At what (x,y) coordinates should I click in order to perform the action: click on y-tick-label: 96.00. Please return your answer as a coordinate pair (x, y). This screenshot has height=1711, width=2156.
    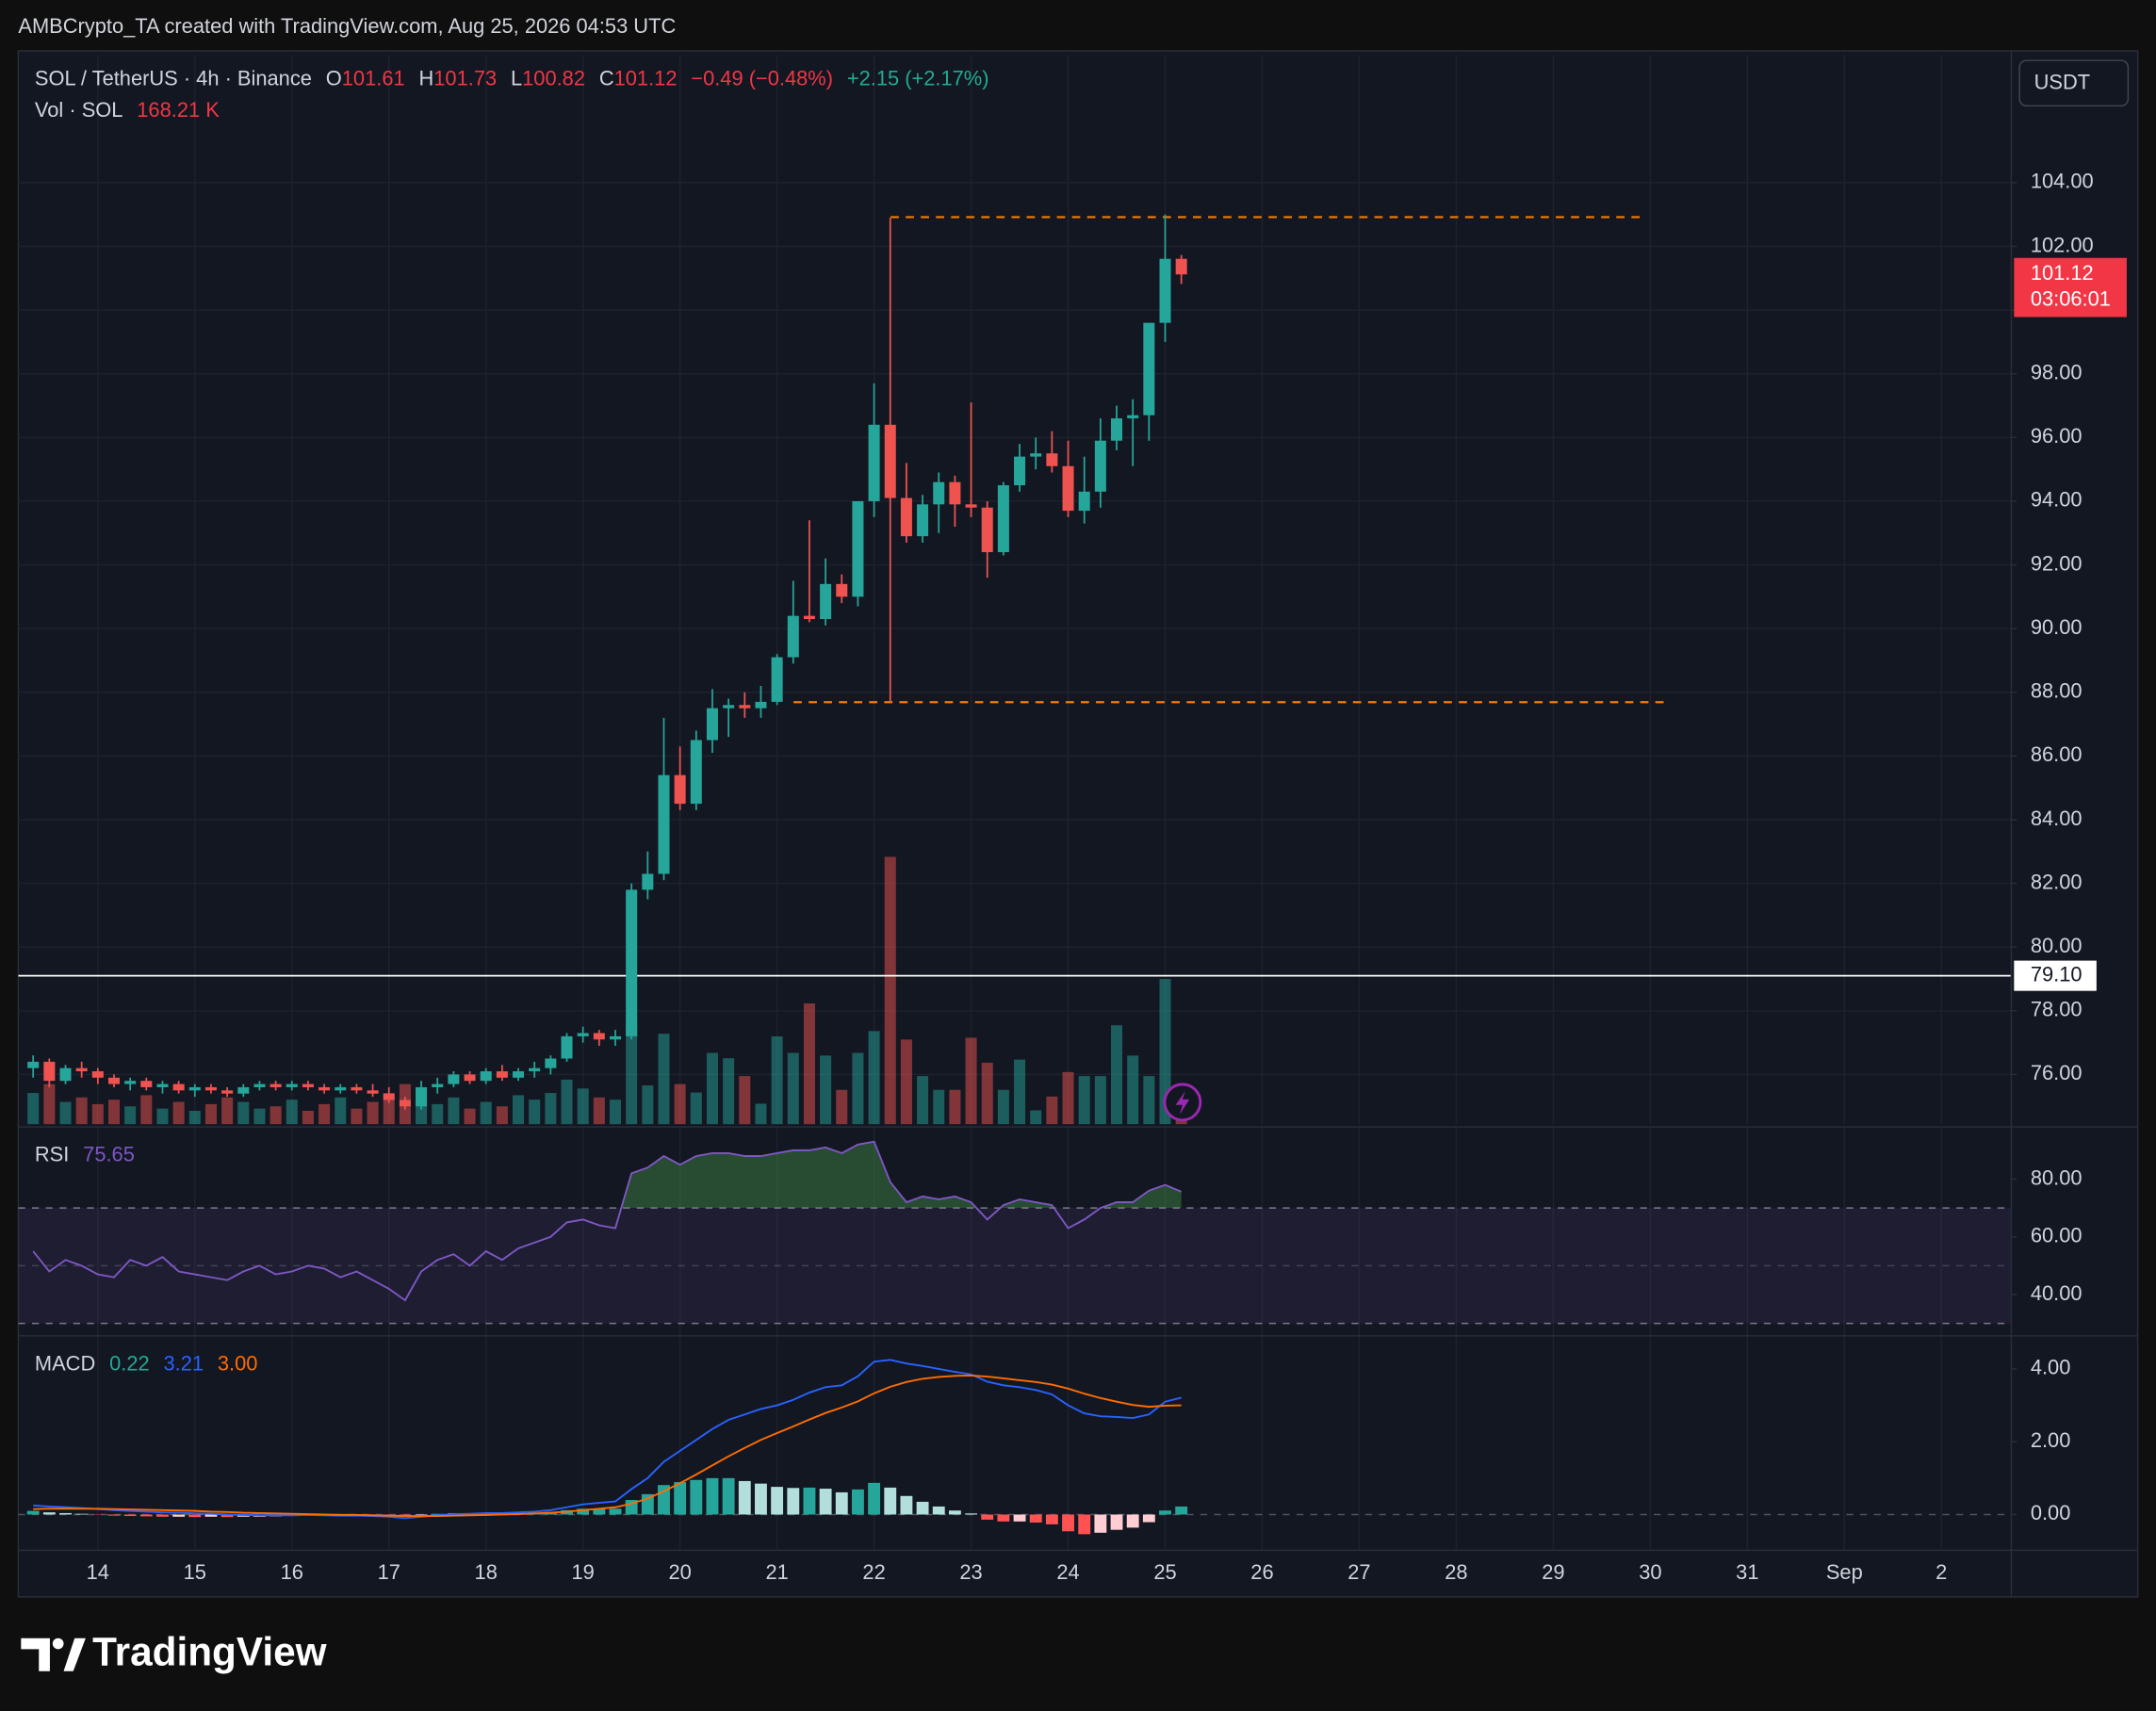
    Looking at the image, I should click on (2057, 436).